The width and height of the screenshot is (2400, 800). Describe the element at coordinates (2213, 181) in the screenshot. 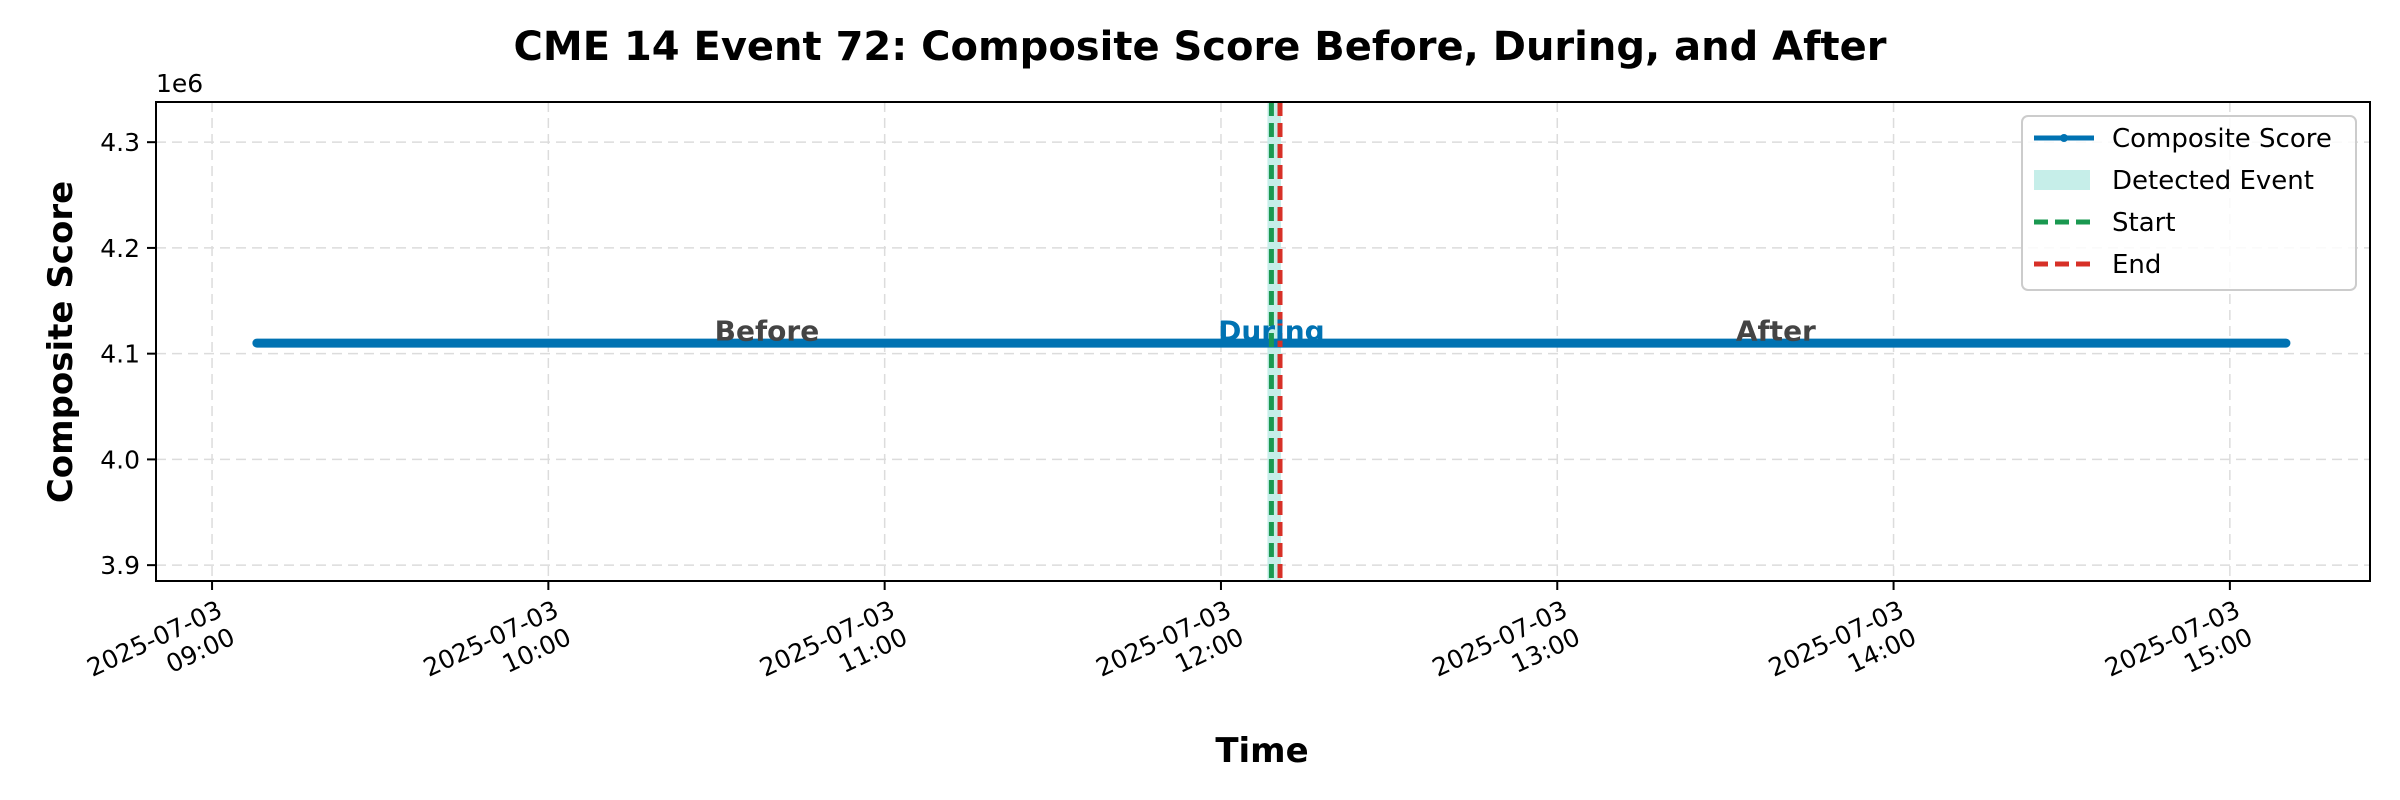

I see `legend-label-detected-event: Detected Event` at that location.